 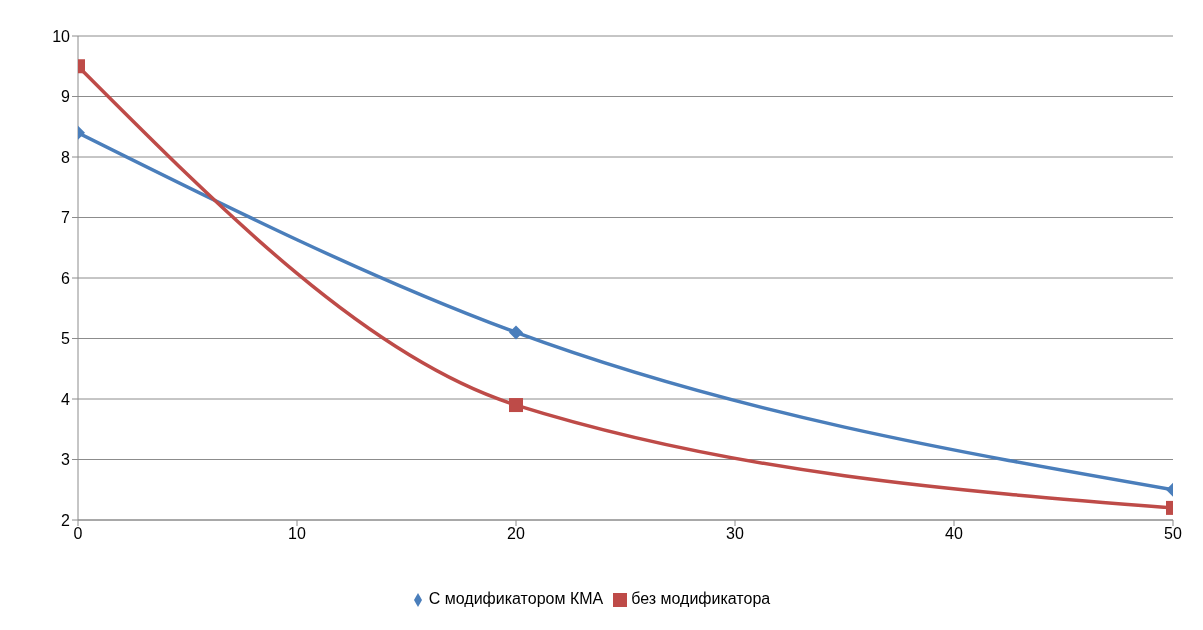 I want to click on y-tick-label: 2, so click(x=66, y=520).